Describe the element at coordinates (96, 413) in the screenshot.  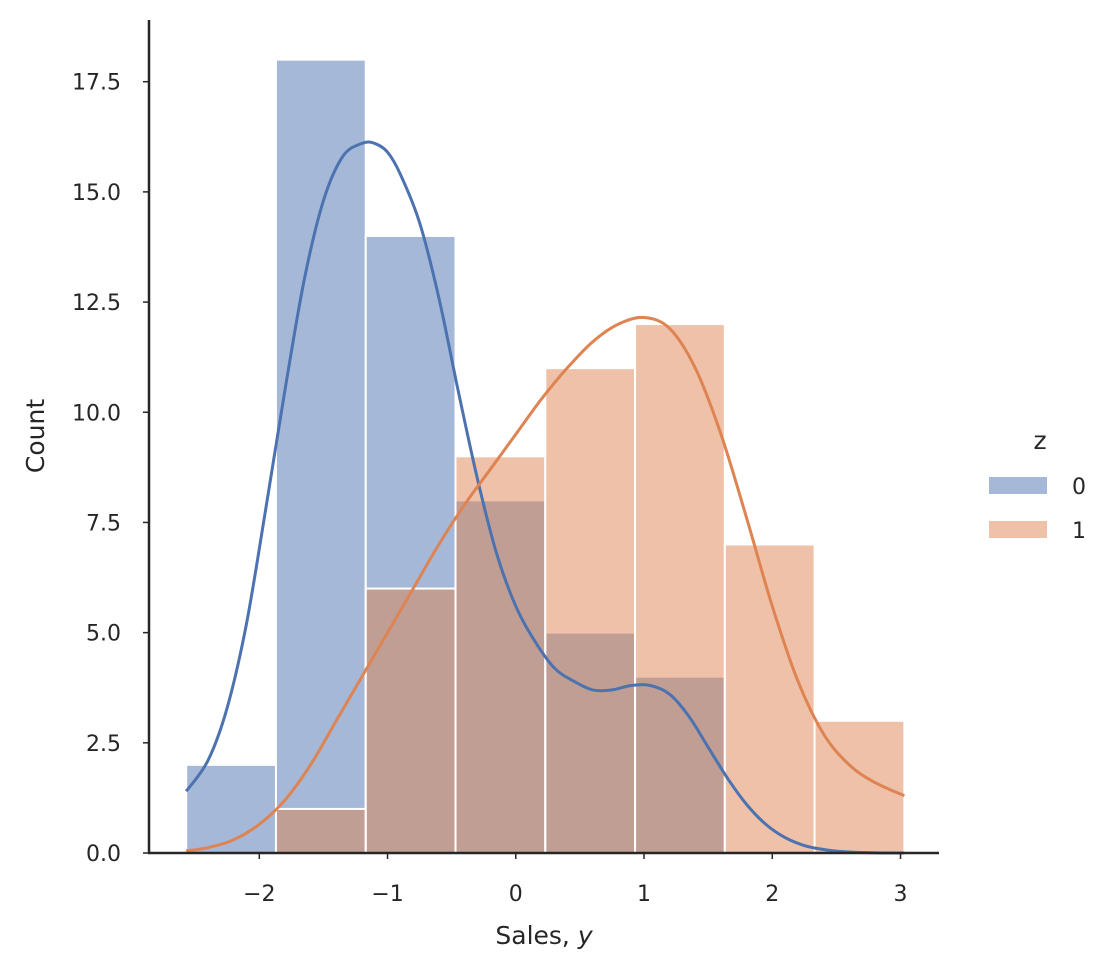
I see `y-tick-label: 10.0` at that location.